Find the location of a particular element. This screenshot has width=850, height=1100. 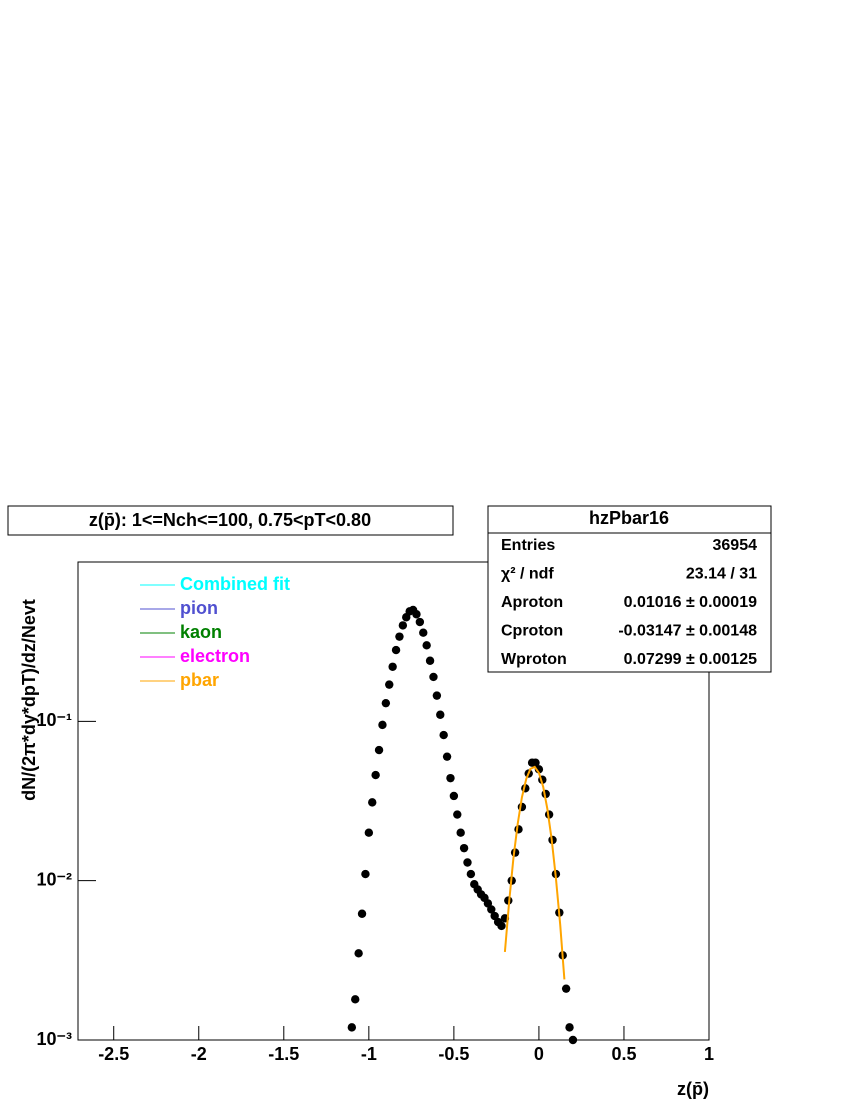

legend-label: pbar is located at coordinates (199, 680).